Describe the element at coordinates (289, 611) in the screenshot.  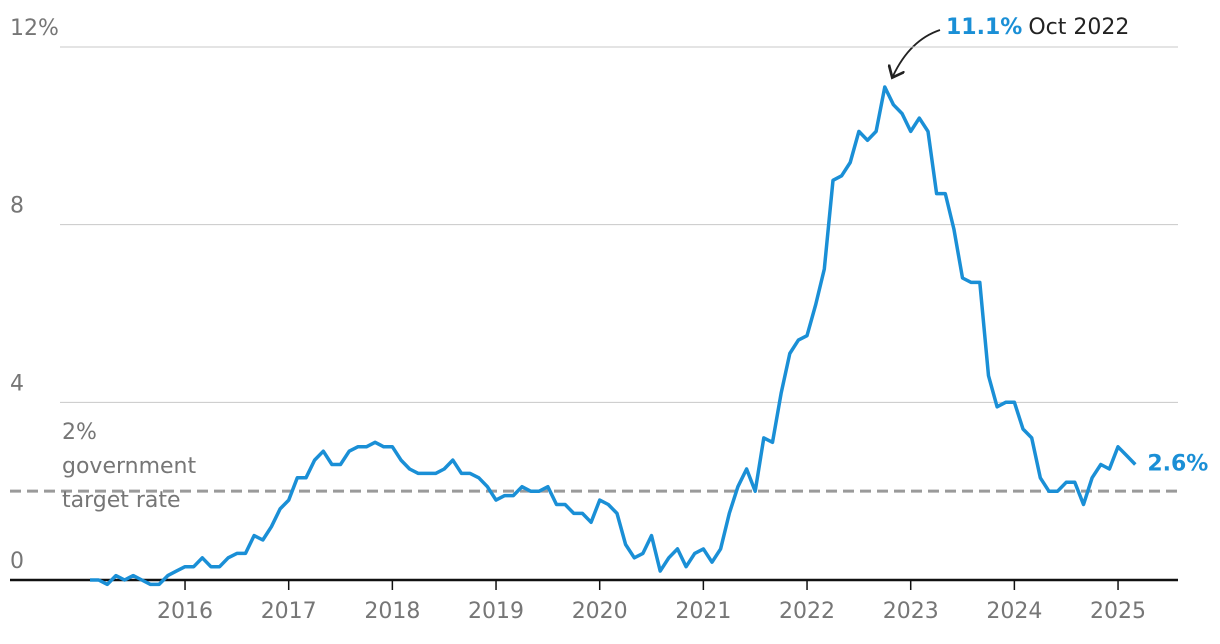
I see `x-tick-label: 2017` at that location.